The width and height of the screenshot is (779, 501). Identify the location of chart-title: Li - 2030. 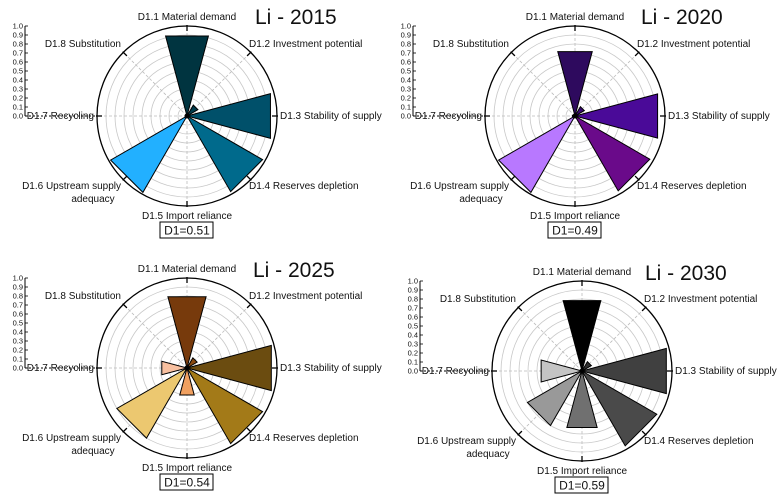
(686, 273).